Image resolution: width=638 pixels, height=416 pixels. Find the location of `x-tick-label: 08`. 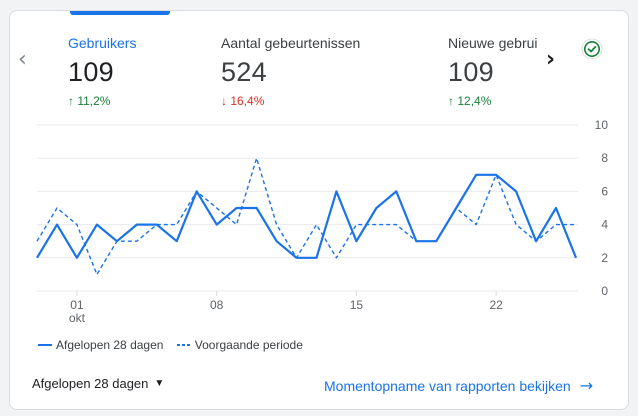

x-tick-label: 08 is located at coordinates (217, 305).